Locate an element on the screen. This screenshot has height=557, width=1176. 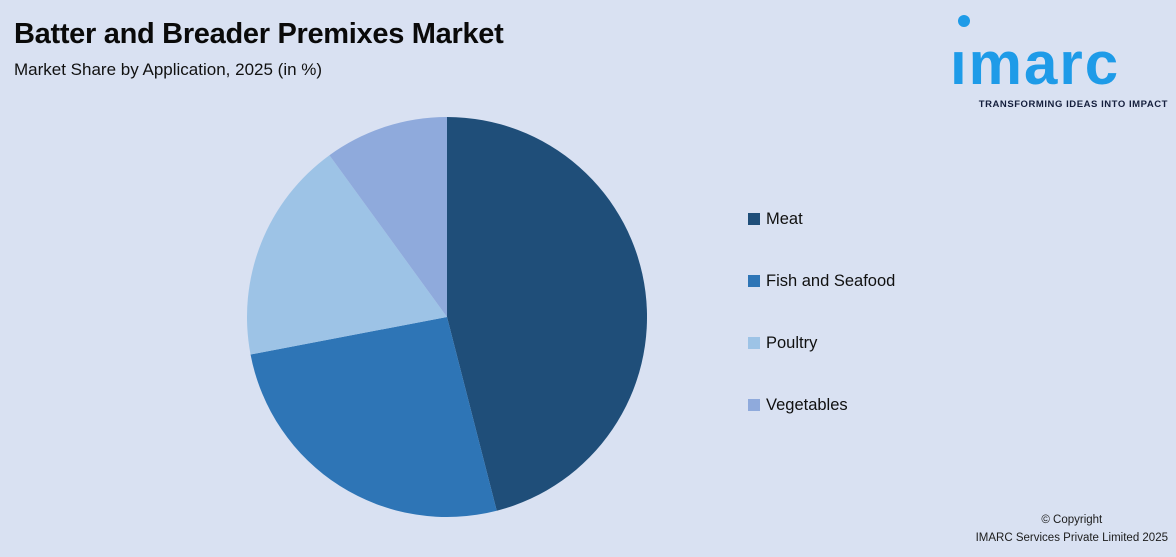
legend-label-vegetables: Vegetables is located at coordinates (807, 404).